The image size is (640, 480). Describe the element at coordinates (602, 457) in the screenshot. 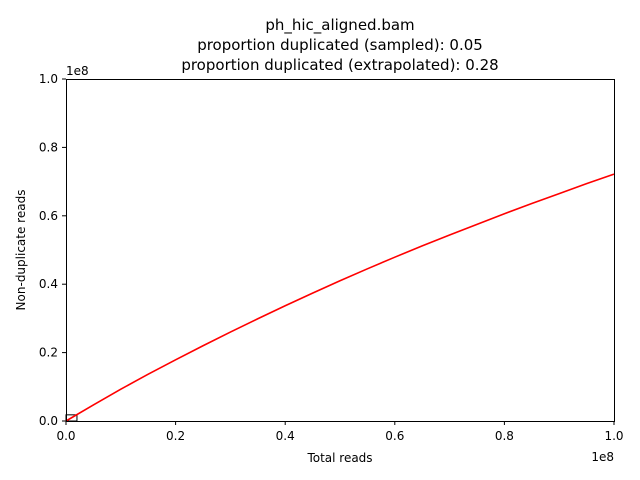

I see `x-offset-label: 1e8` at that location.